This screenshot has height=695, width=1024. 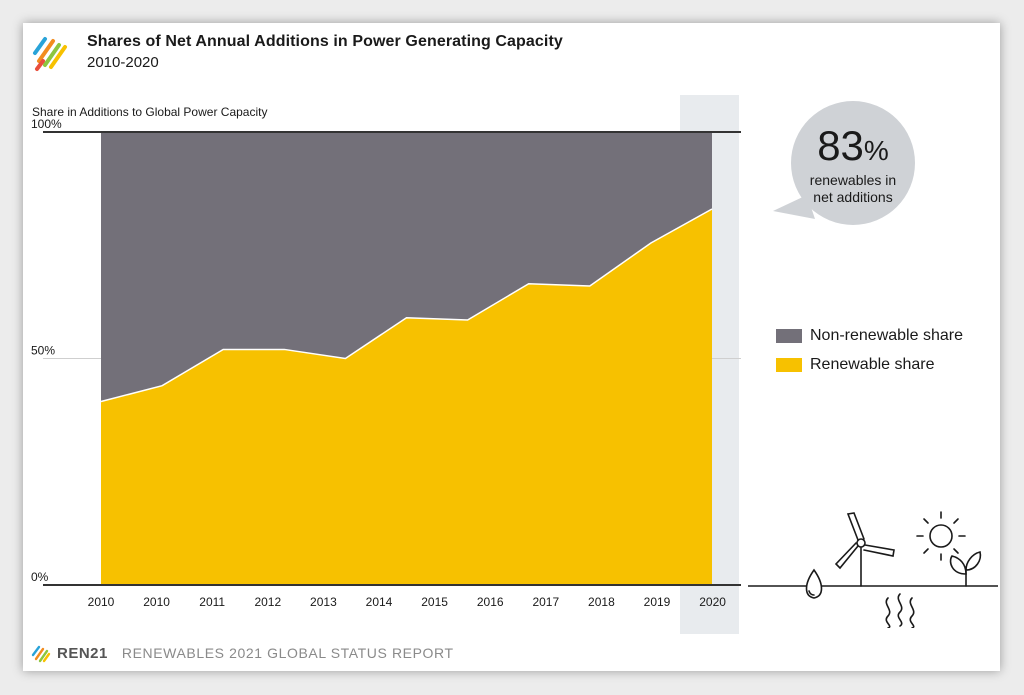 I want to click on legend-item-nonrenewable: Non-renewable share, so click(x=869, y=335).